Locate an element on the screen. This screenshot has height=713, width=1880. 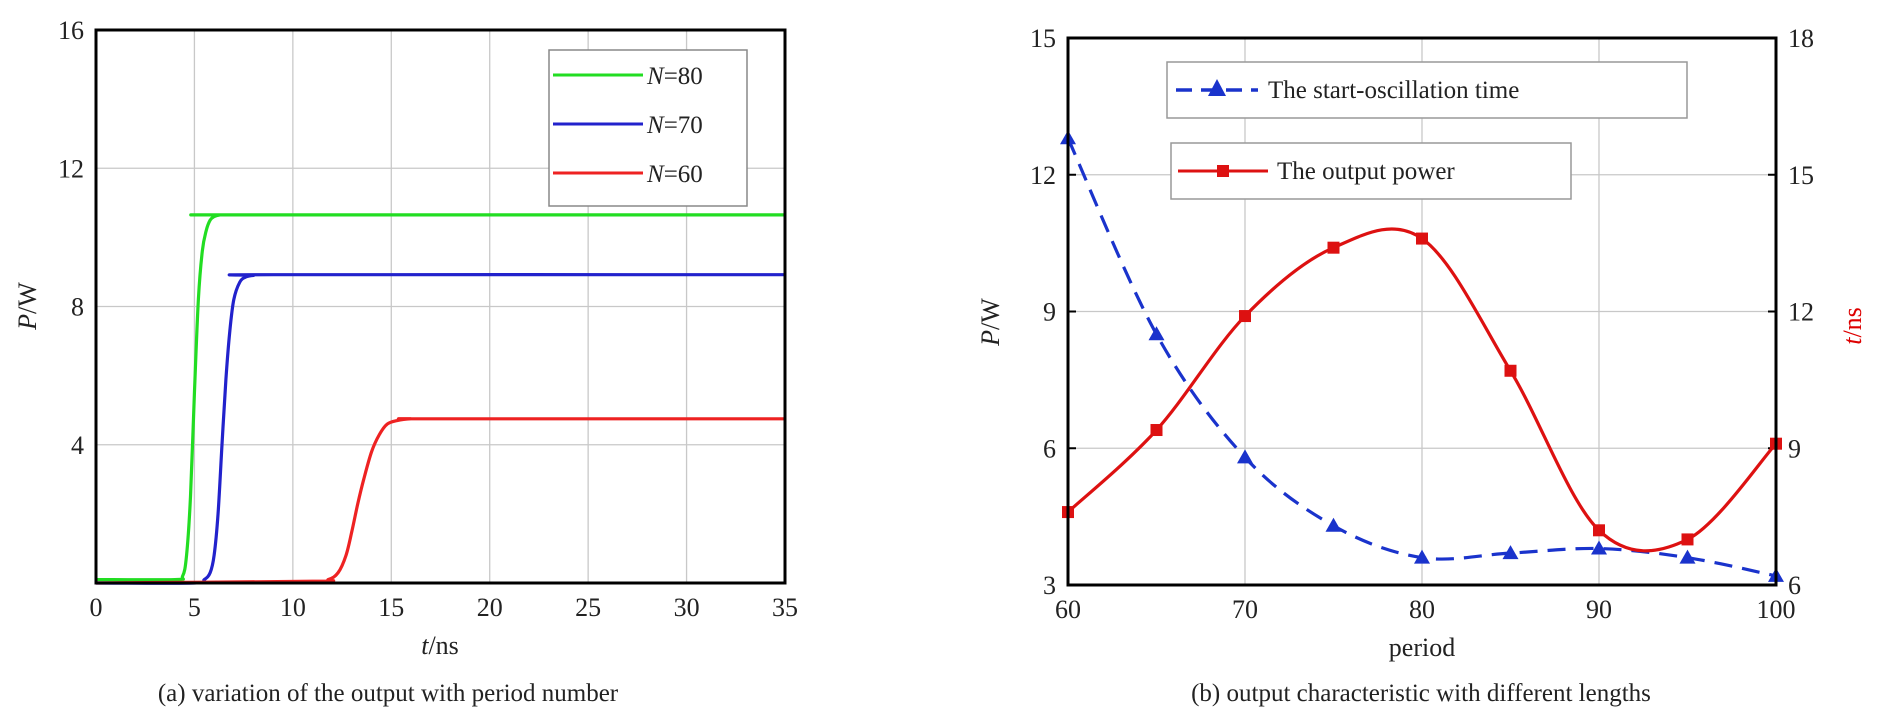
chart-b-x-ticks: 60 70 80 90 100 is located at coordinates (1425, 609).